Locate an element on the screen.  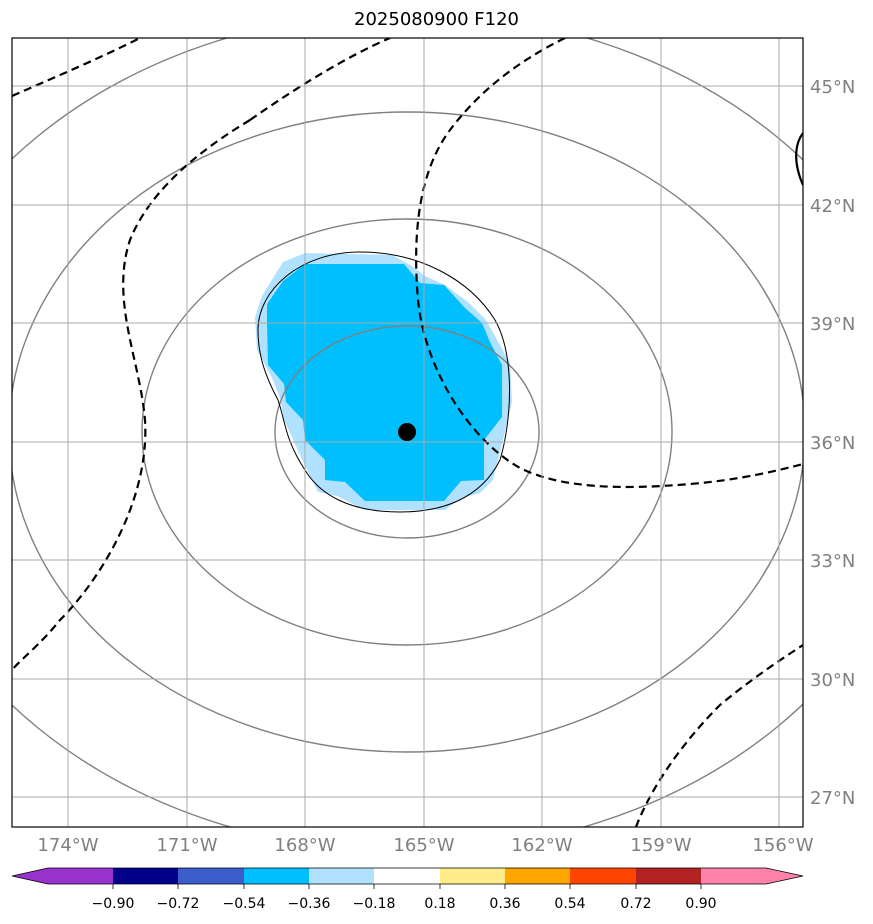
colorbar-tick-label: 0.72 is located at coordinates (635, 904).